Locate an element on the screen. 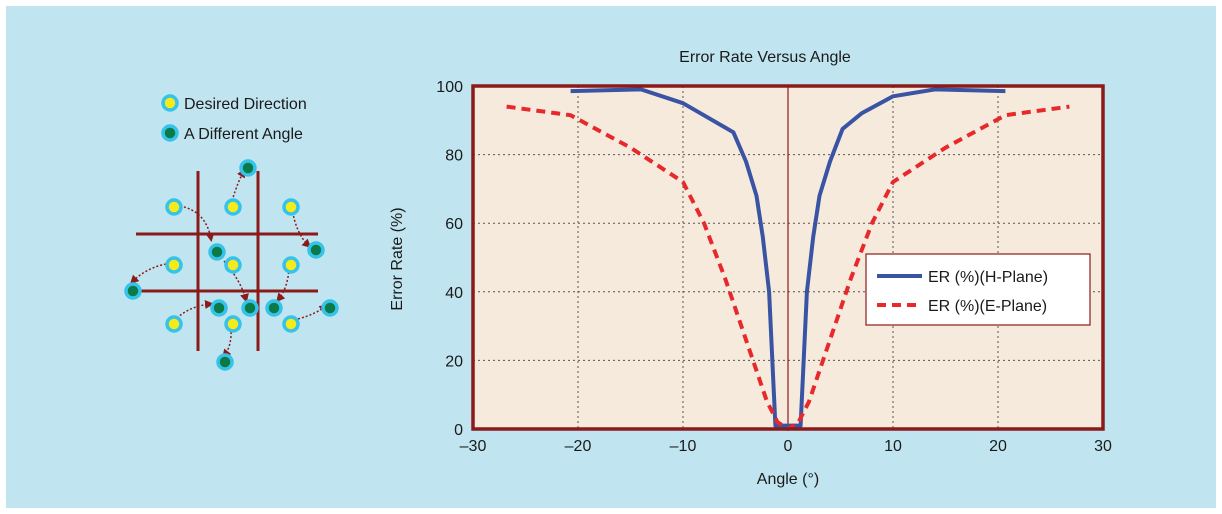  chart-legend: ER (%)(H-Plane) ER (%)(E-Plane) is located at coordinates (978, 289).